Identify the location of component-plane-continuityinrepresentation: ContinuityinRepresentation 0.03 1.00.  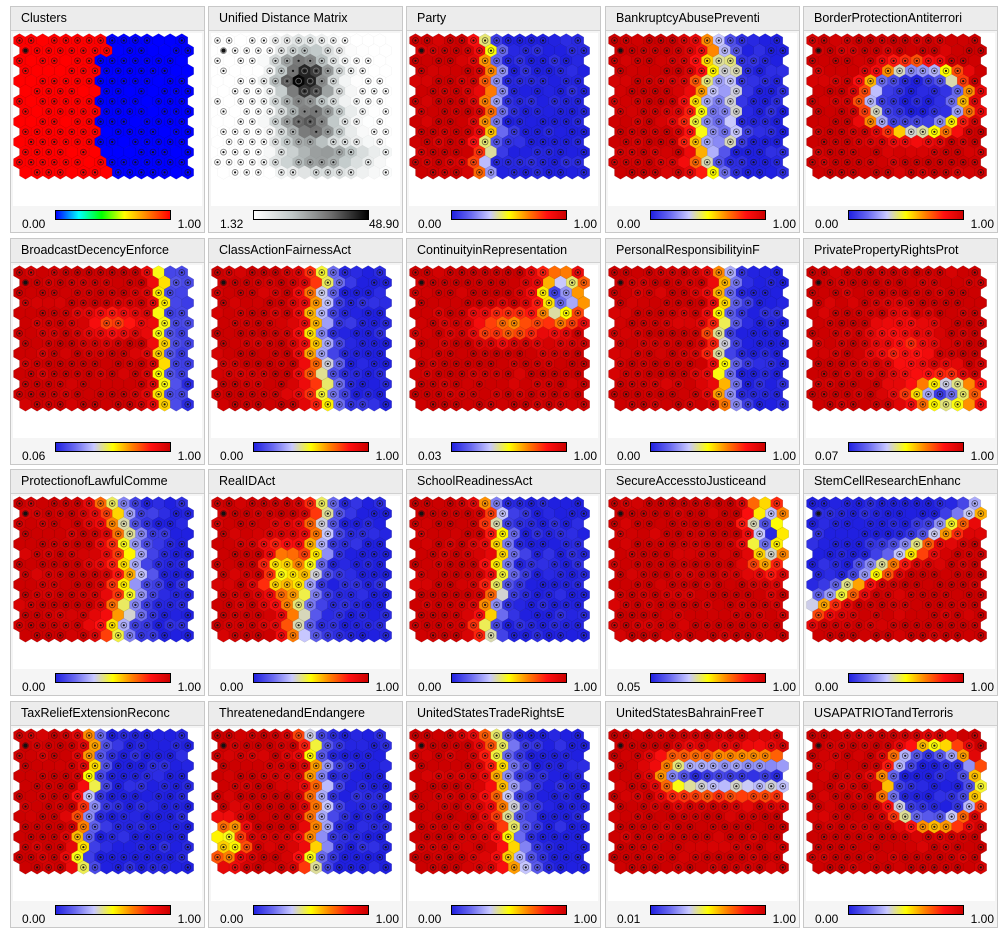
(503, 351).